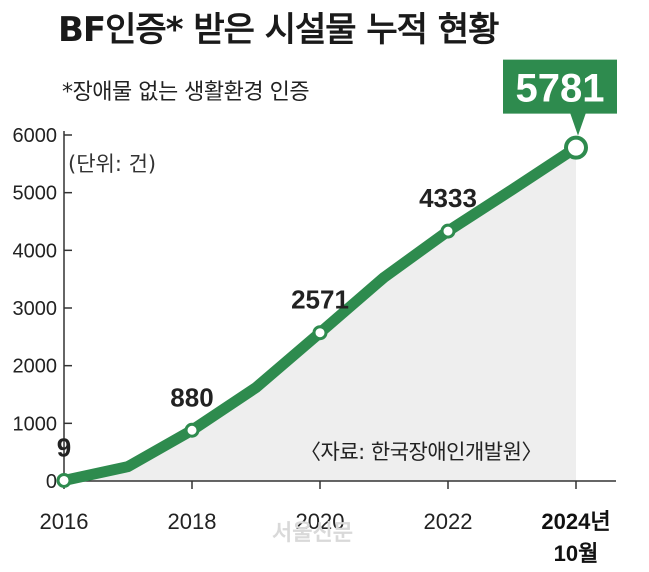 The width and height of the screenshot is (649, 572). What do you see at coordinates (35, 309) in the screenshot?
I see `y-tick-label: 3000` at bounding box center [35, 309].